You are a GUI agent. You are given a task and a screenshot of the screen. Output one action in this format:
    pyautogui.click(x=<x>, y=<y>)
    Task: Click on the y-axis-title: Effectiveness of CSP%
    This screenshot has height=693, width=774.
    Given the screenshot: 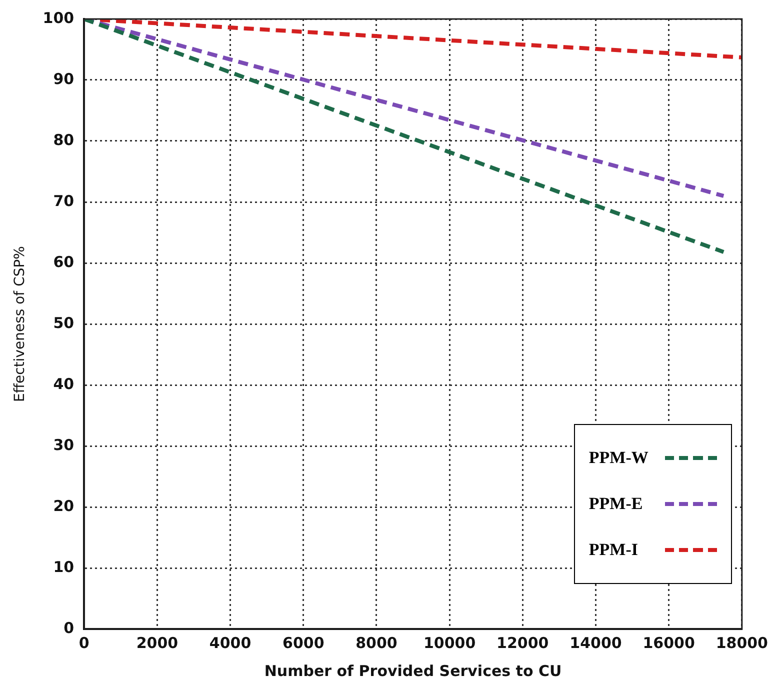 What is the action you would take?
    pyautogui.click(x=20, y=324)
    